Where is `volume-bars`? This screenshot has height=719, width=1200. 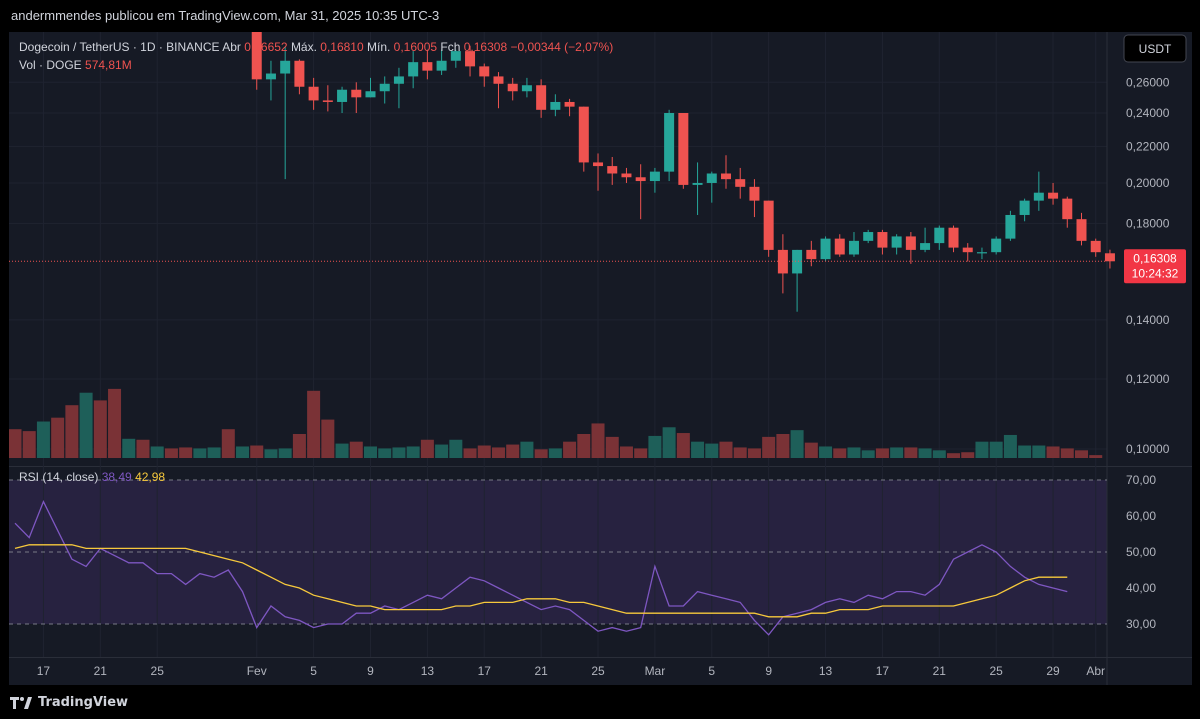 volume-bars is located at coordinates (556, 423).